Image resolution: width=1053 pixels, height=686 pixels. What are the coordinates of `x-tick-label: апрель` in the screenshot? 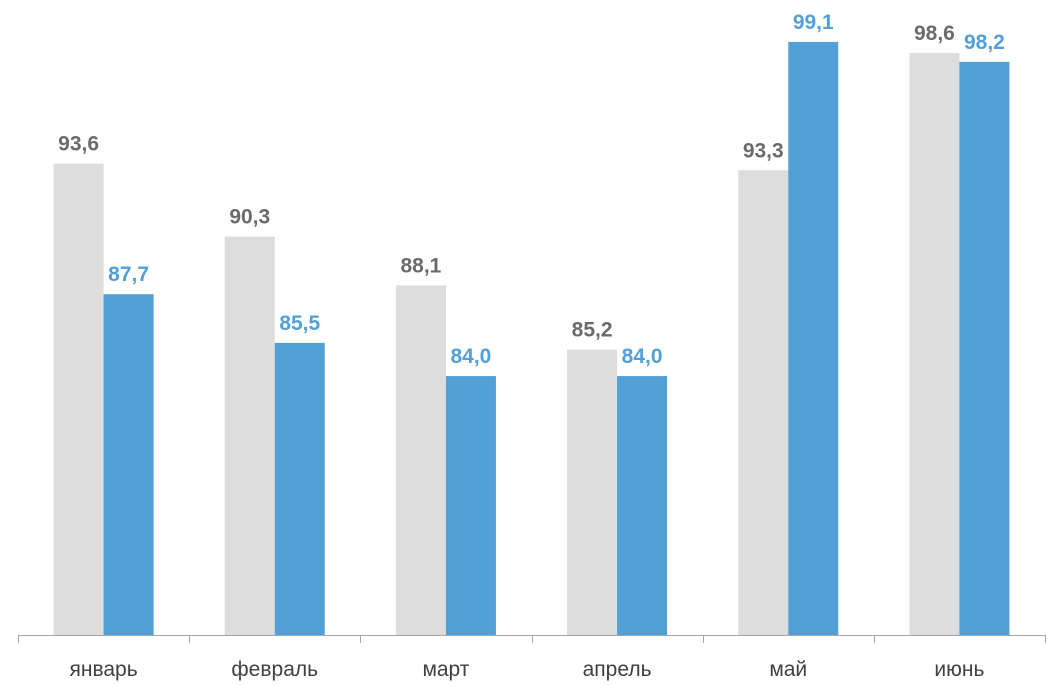 It's located at (617, 669).